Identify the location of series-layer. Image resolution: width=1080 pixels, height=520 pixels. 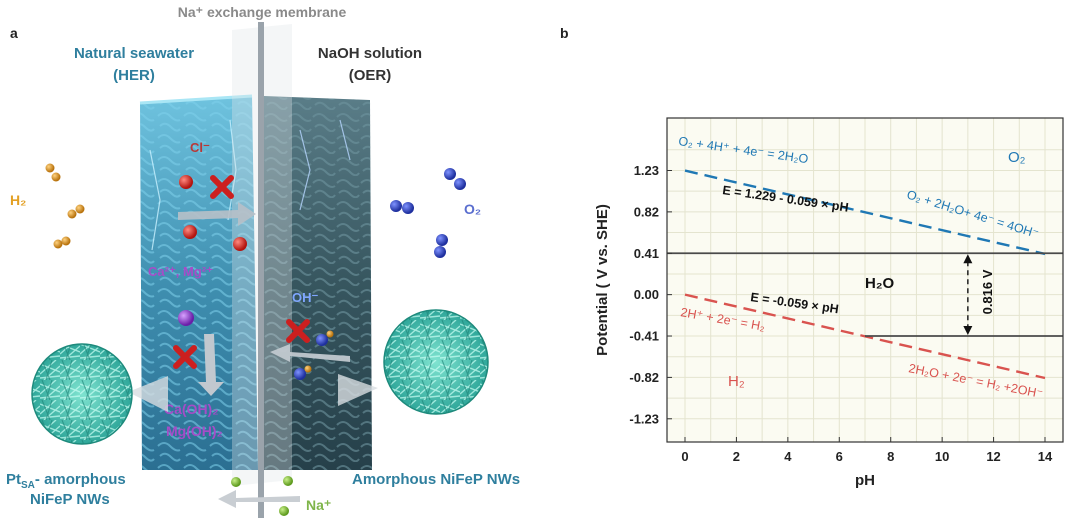
(865, 274).